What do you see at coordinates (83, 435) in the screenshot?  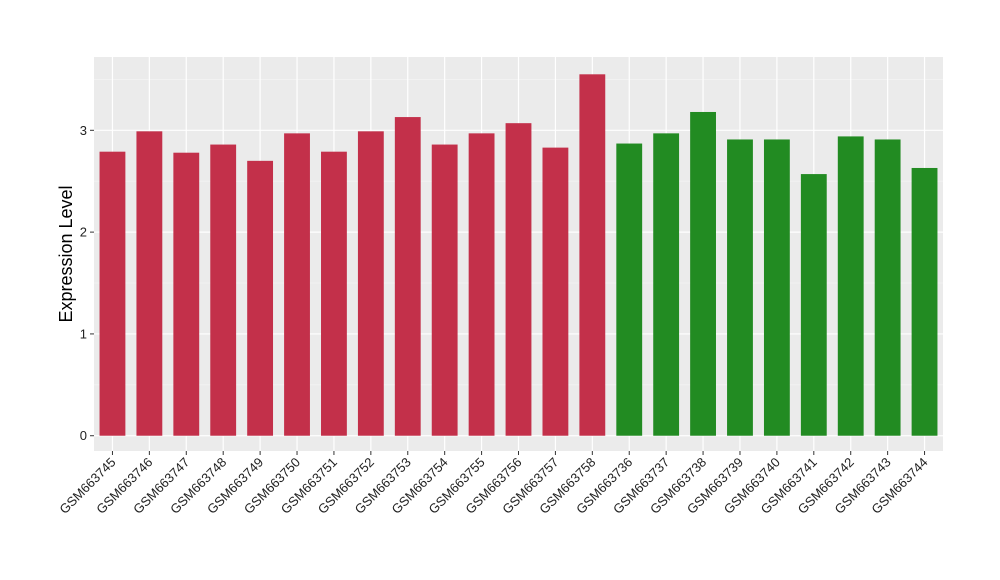 I see `y-tick-label: 0` at bounding box center [83, 435].